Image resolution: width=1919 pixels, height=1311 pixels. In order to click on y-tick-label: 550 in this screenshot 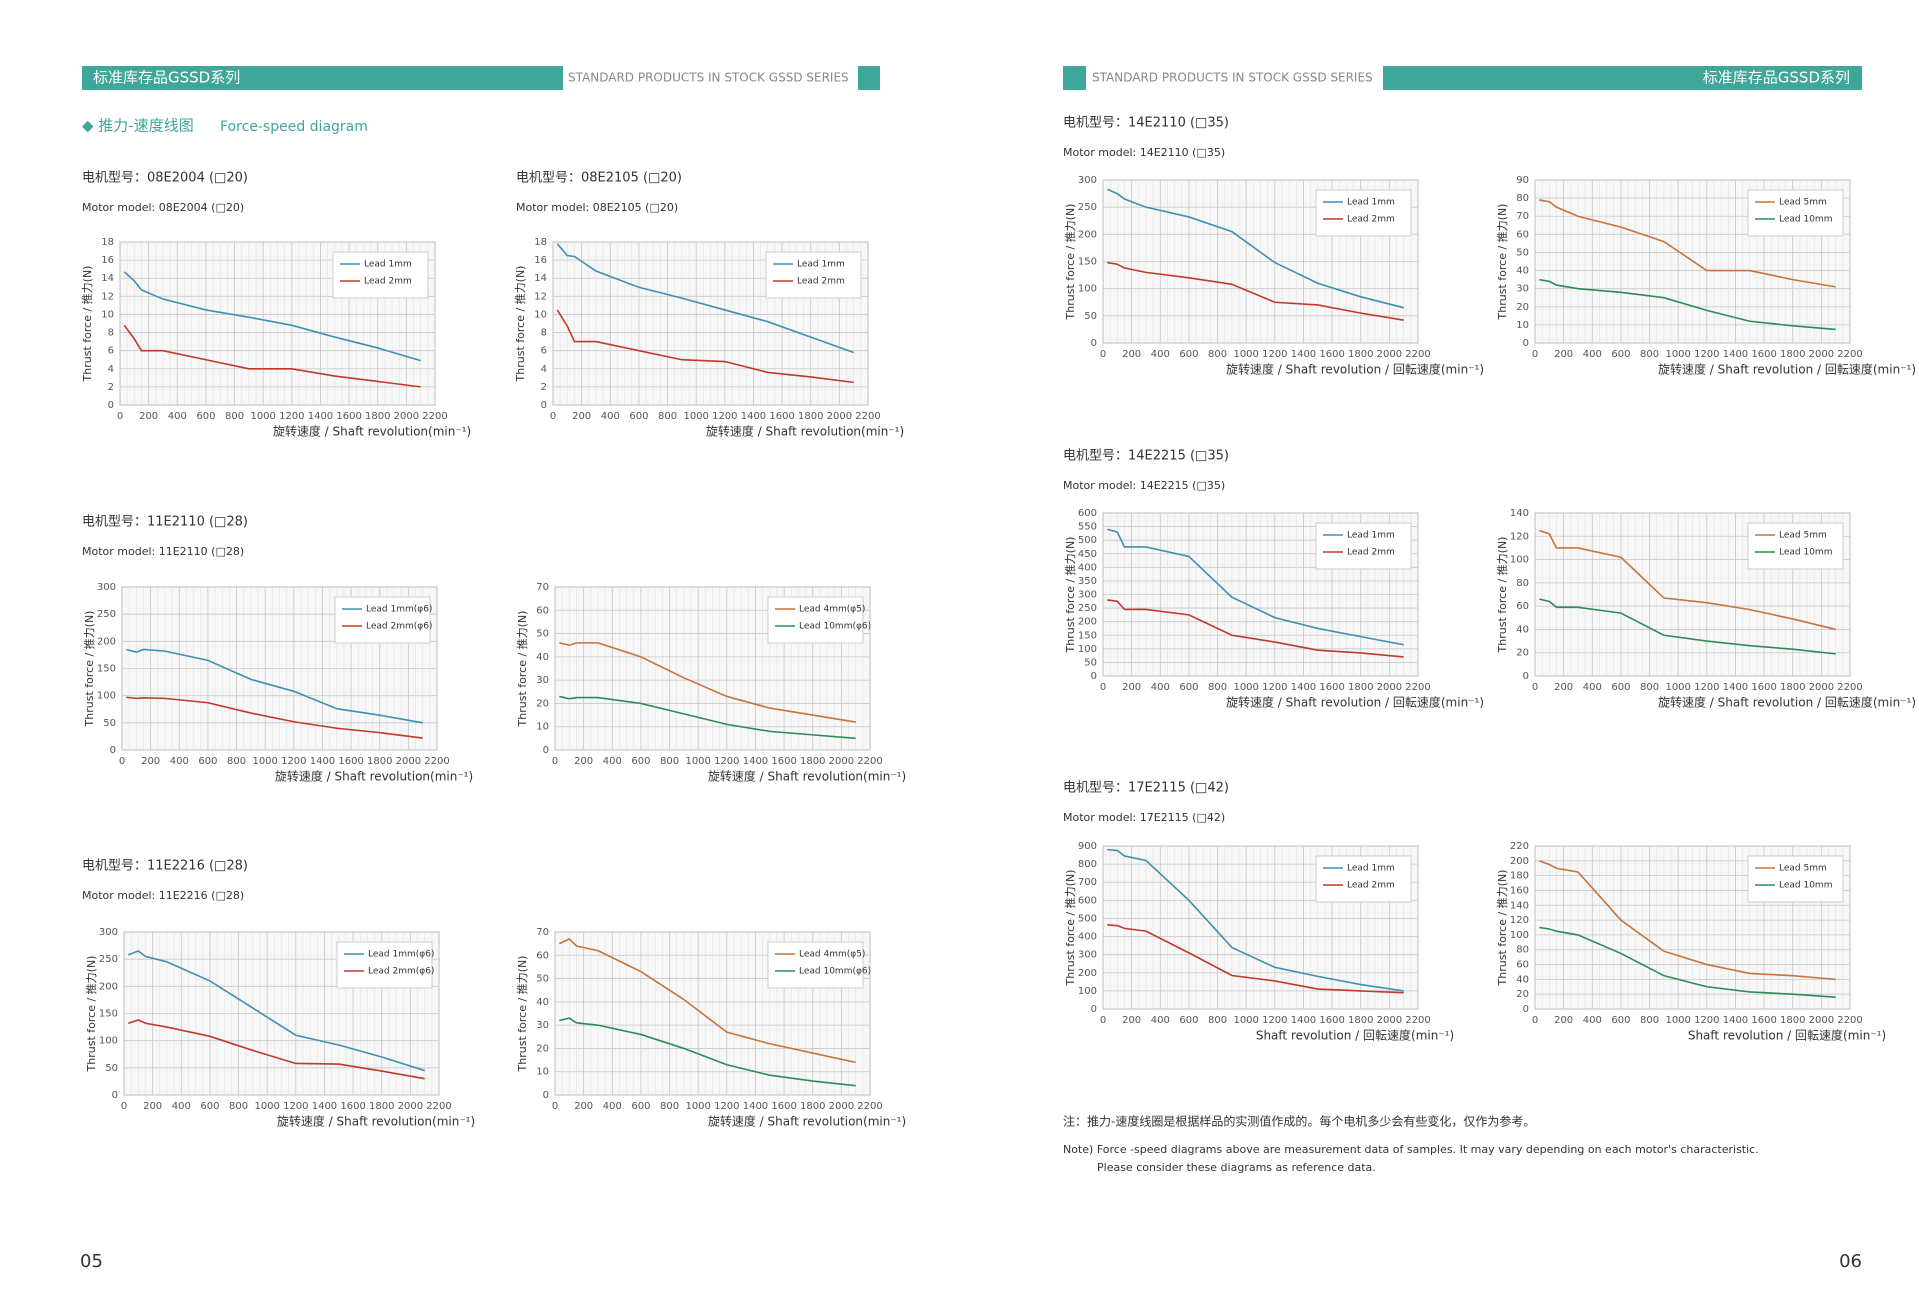, I will do `click(1087, 527)`.